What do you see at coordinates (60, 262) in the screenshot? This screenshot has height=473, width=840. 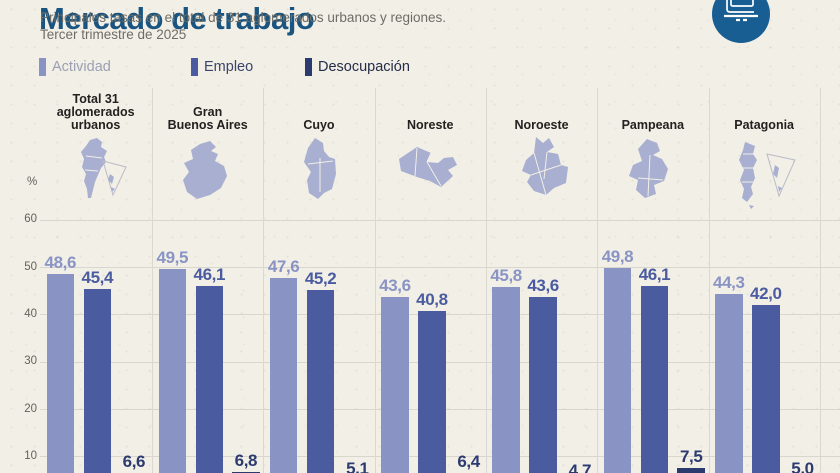 I see `bar-value-label: 48,6` at bounding box center [60, 262].